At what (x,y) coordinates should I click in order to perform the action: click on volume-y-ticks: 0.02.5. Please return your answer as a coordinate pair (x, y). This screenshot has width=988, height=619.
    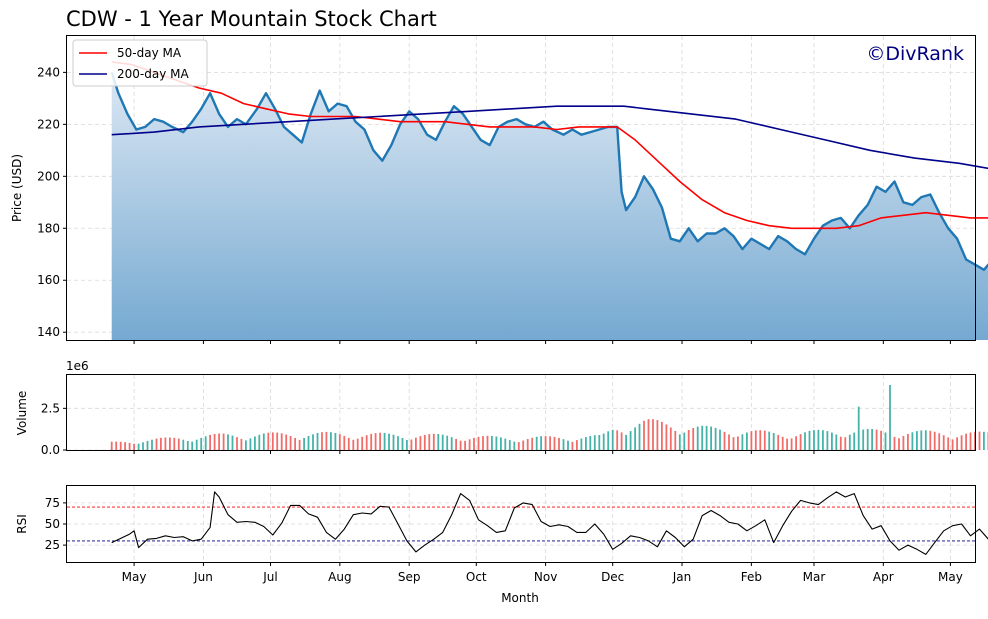
    Looking at the image, I should click on (54, 429).